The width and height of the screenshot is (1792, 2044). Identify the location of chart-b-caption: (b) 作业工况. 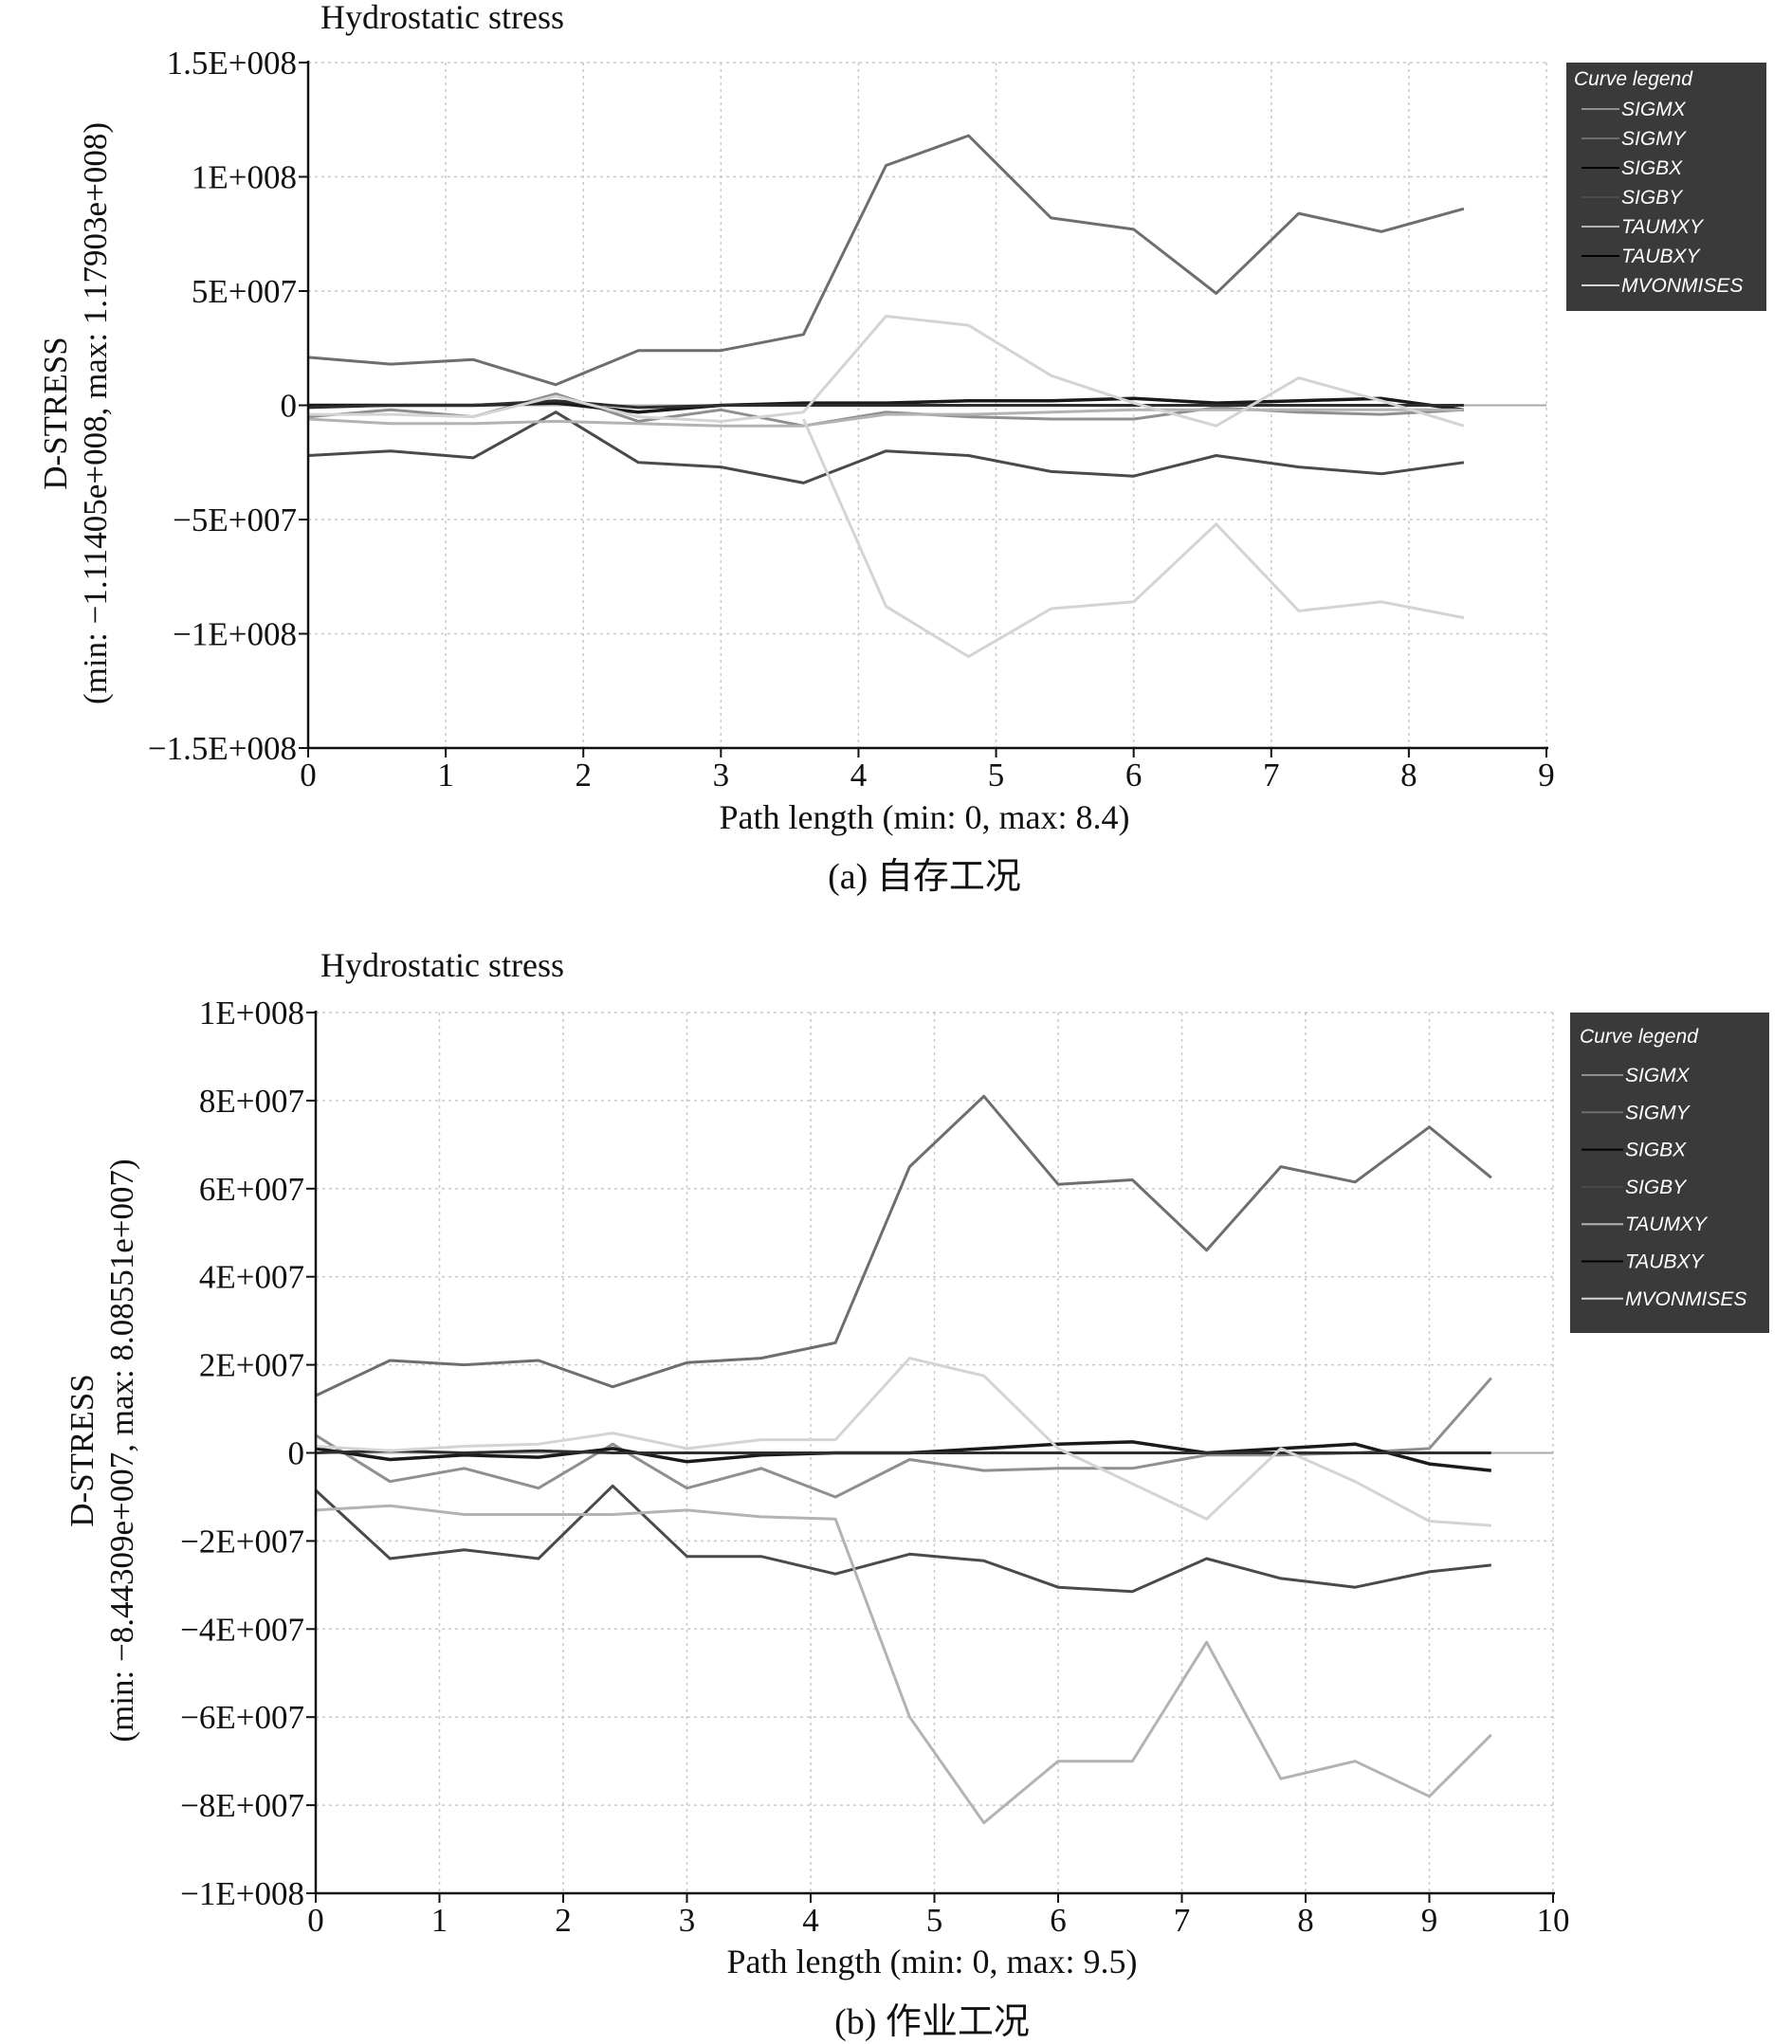
(932, 2022).